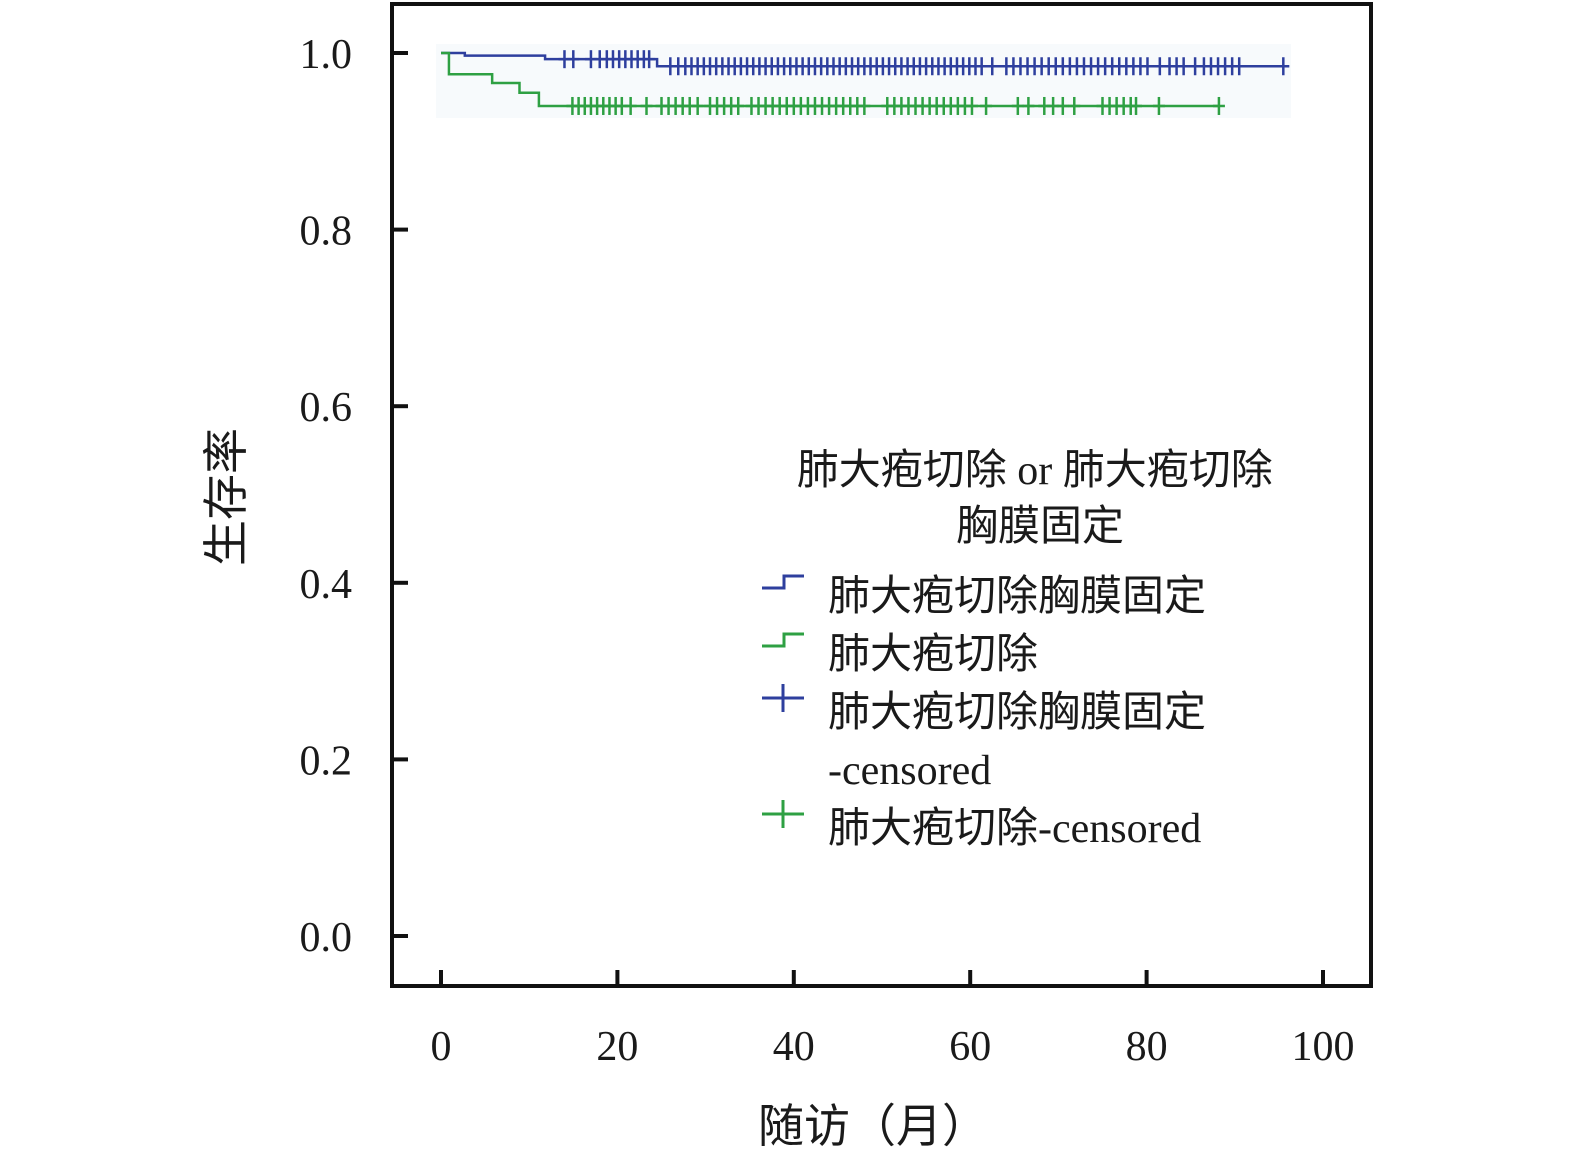  Describe the element at coordinates (1014, 828) in the screenshot. I see `legend-entry-label: 肺大疱切除-censored` at that location.